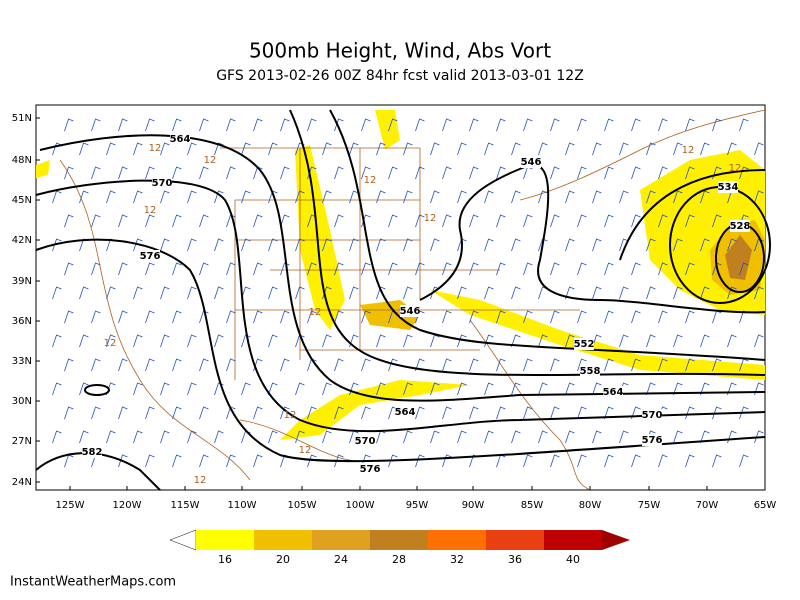  What do you see at coordinates (473, 505) in the screenshot?
I see `lon-label: 90W` at bounding box center [473, 505].